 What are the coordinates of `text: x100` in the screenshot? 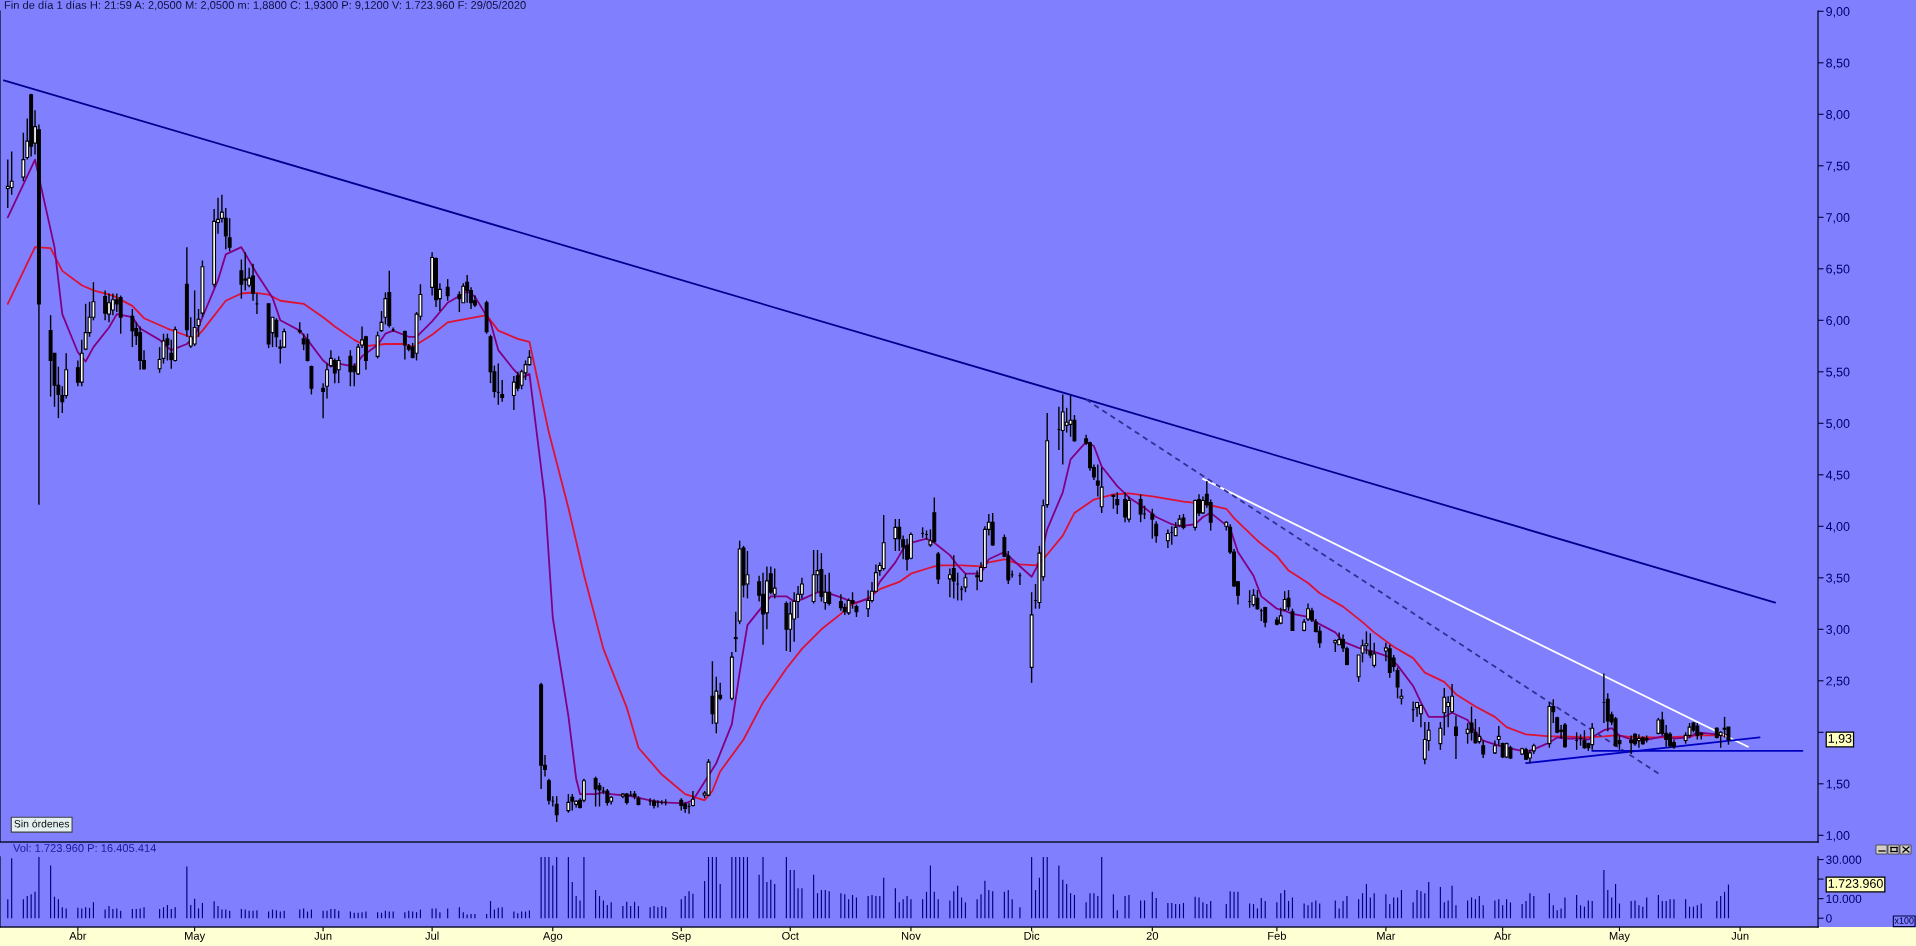 It's located at (1904, 920).